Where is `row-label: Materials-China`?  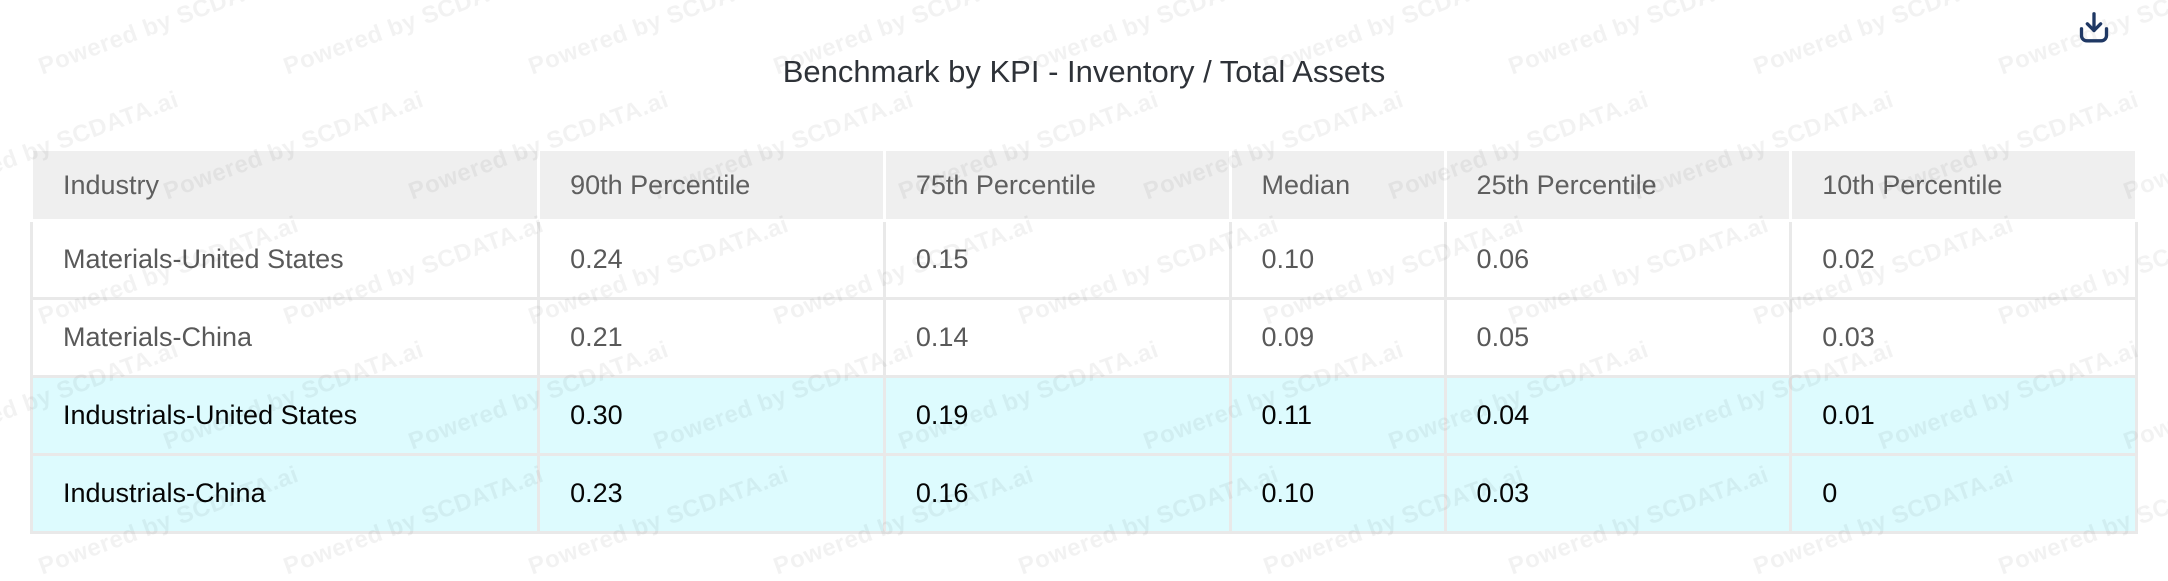
row-label: Materials-China is located at coordinates (285, 339).